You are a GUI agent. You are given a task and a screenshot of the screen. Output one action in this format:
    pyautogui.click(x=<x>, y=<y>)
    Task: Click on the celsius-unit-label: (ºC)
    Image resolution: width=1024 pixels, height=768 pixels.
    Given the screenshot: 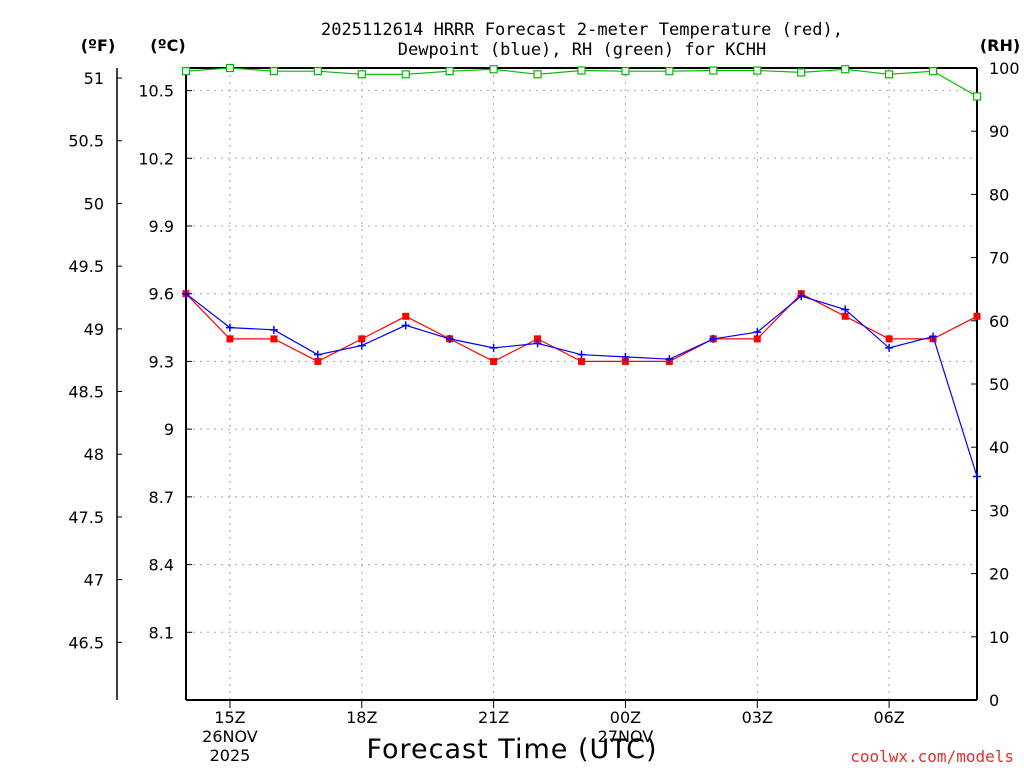 What is the action you would take?
    pyautogui.click(x=167, y=45)
    